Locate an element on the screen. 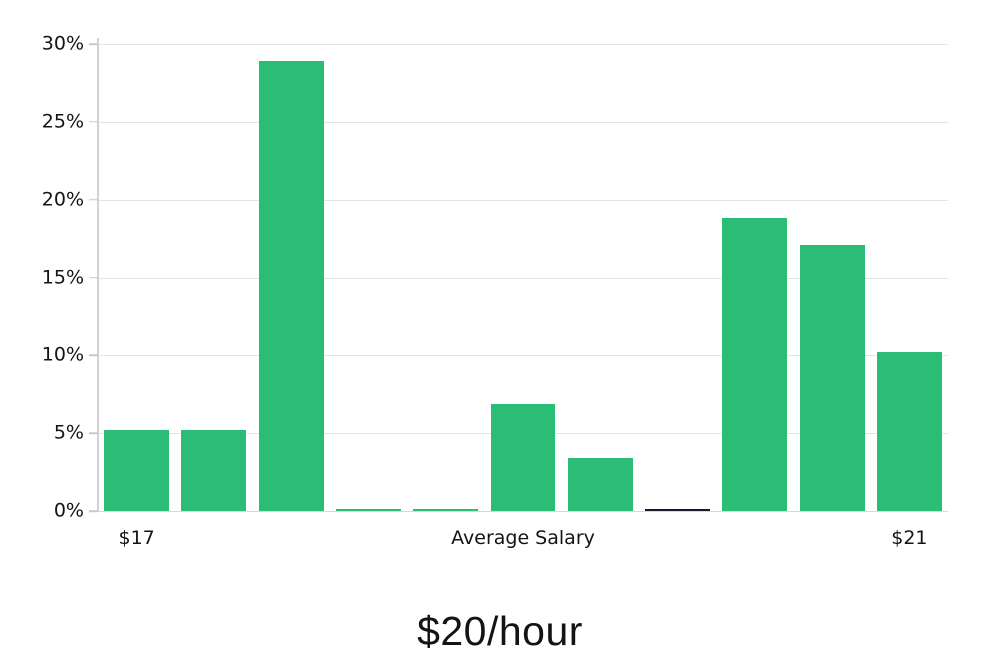  y-tick-label: 30% is located at coordinates (62, 43).